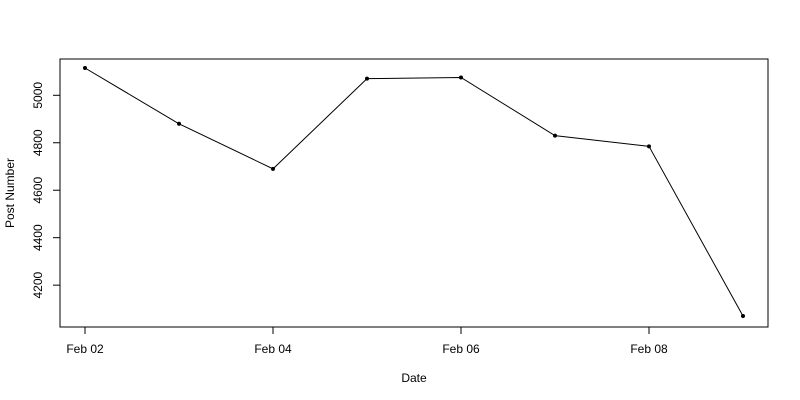  I want to click on x-tick-label: Feb 06, so click(461, 349).